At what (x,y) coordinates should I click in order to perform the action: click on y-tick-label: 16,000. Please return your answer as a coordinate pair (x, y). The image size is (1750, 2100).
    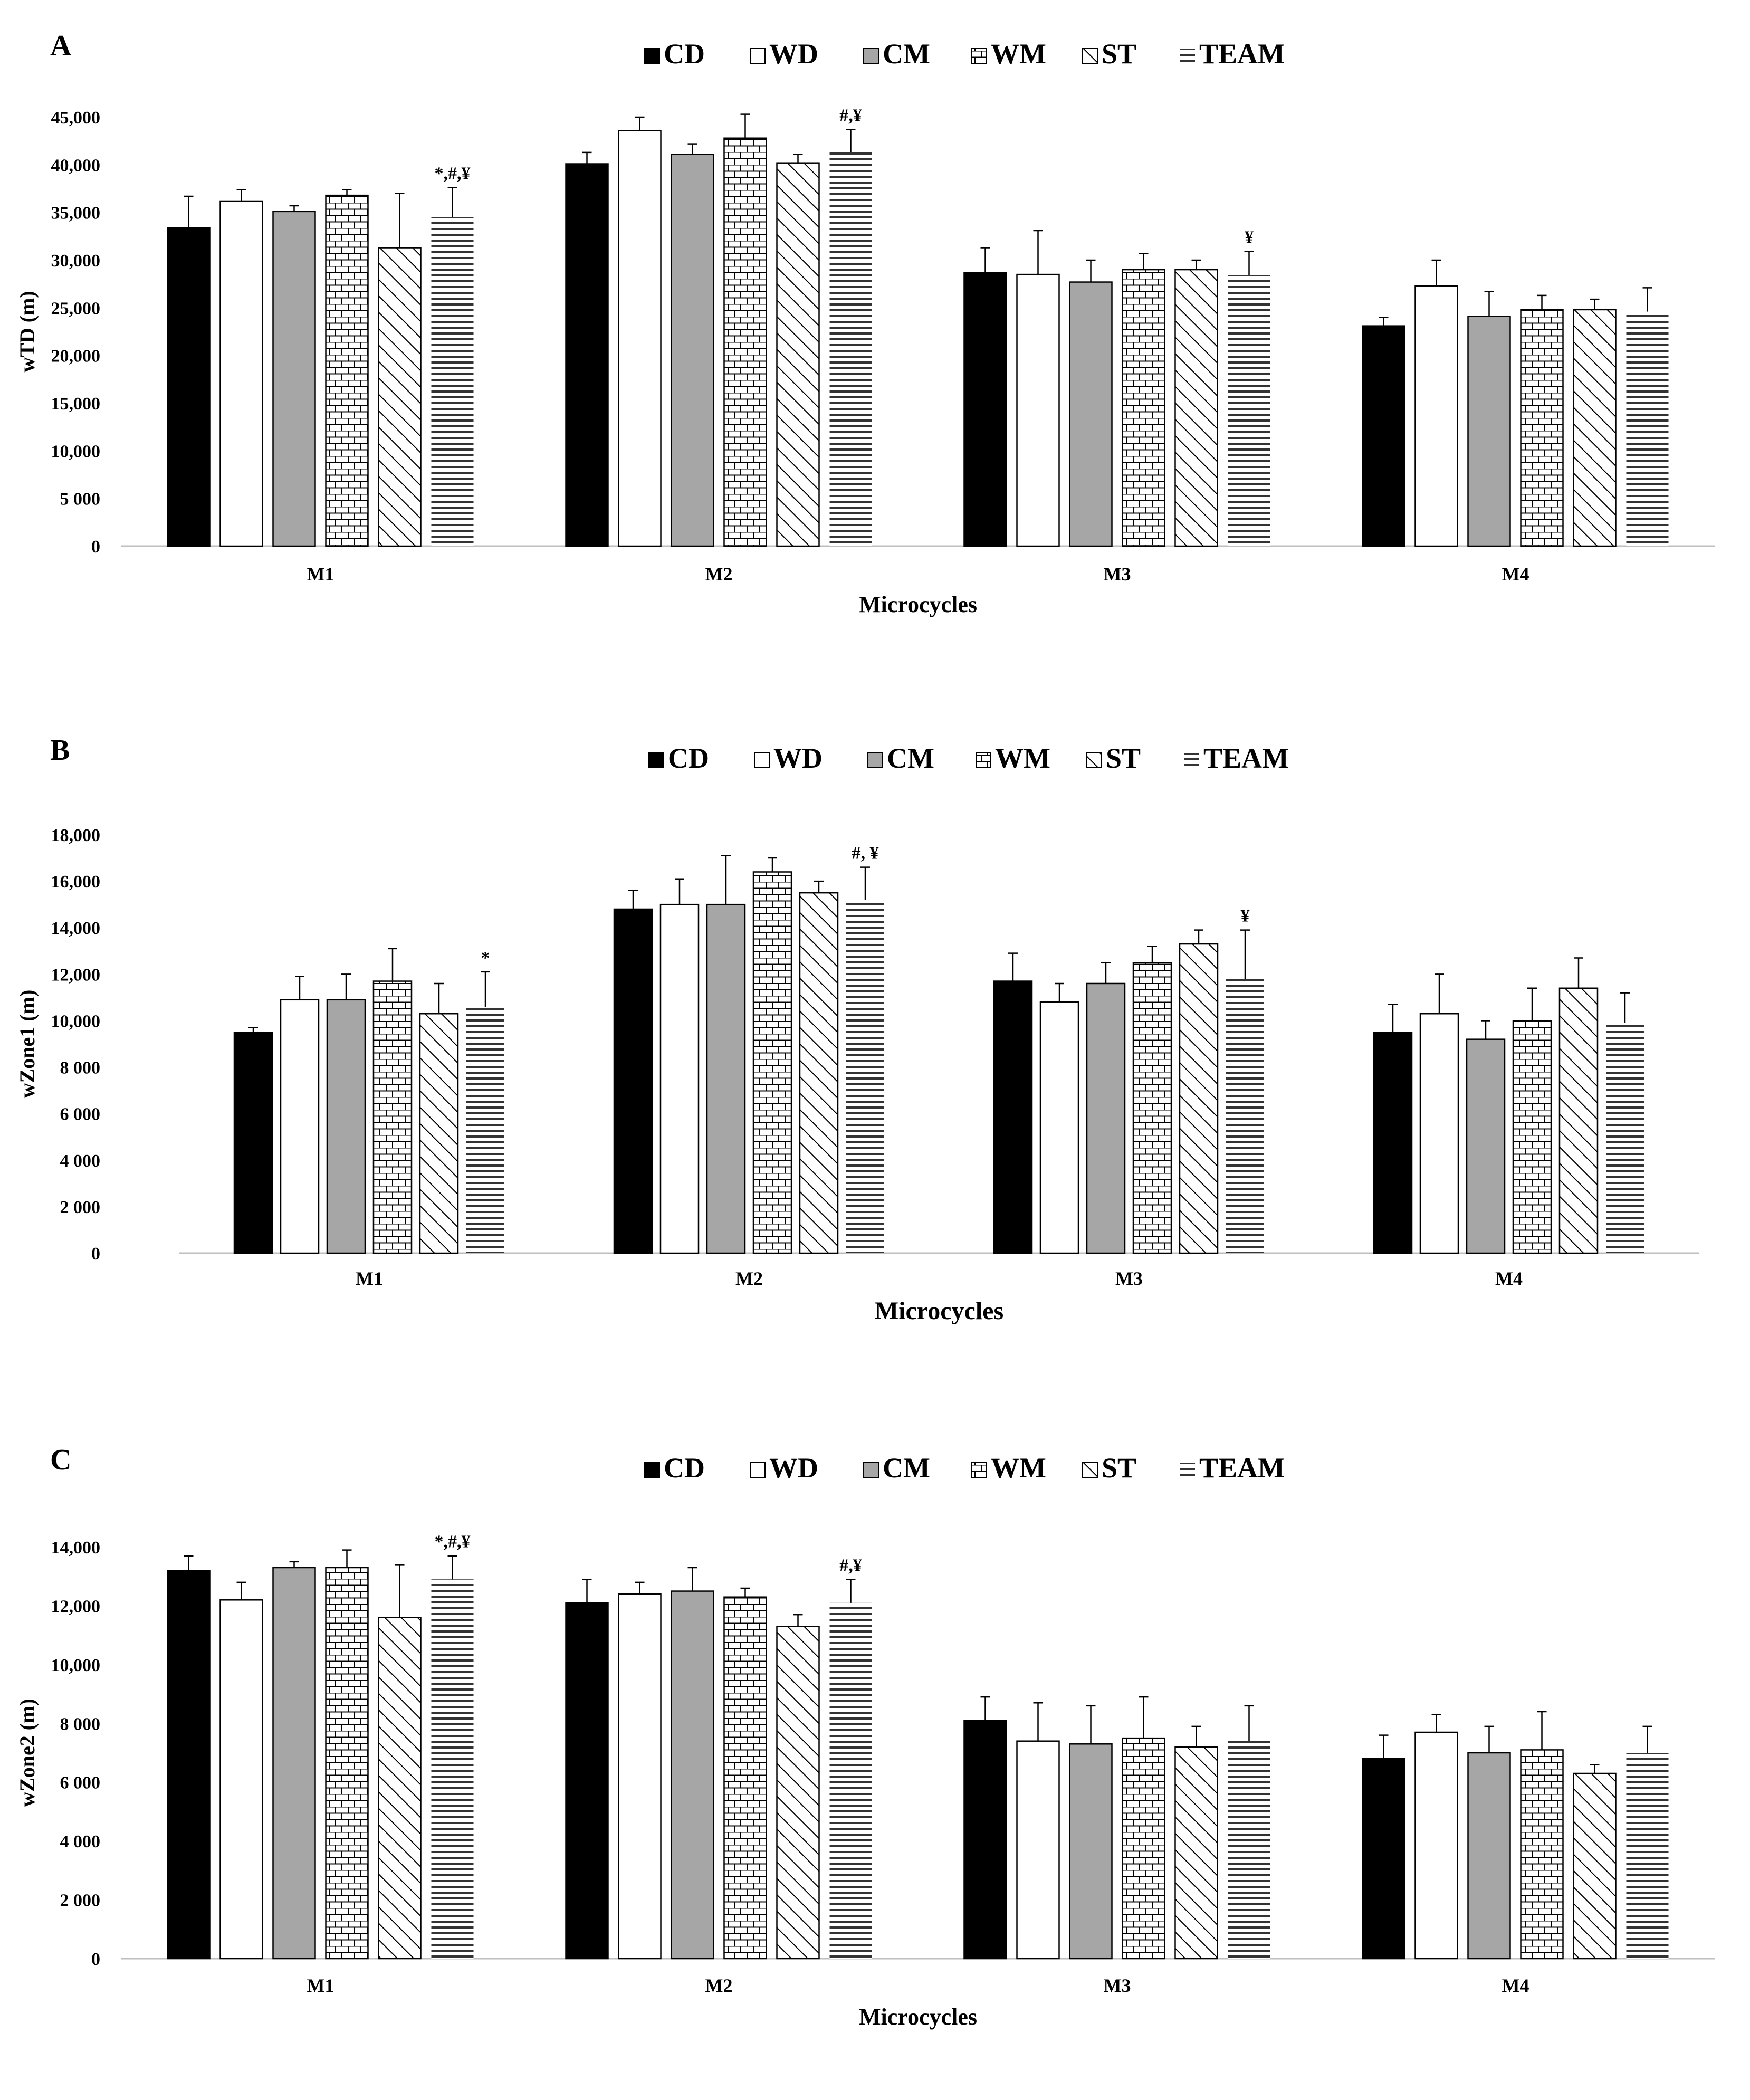
    Looking at the image, I should click on (76, 882).